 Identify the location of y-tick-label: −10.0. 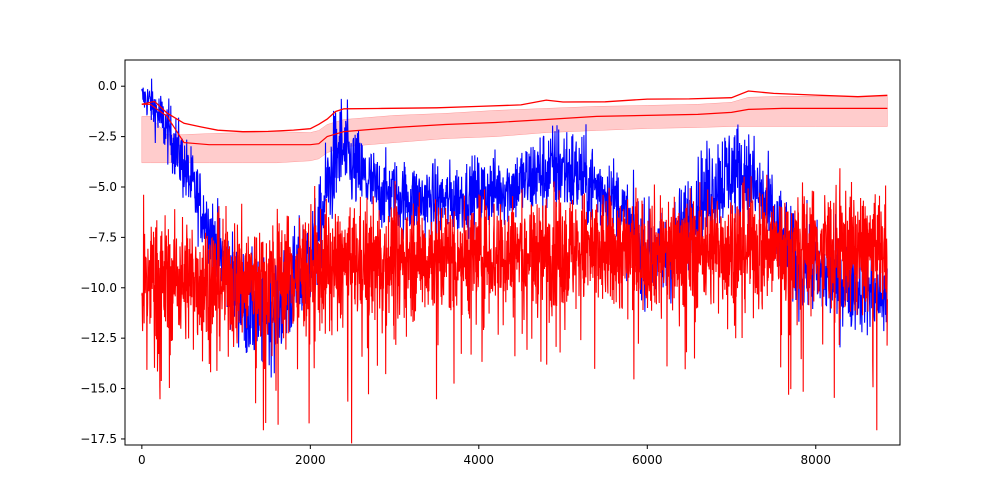
(98, 288).